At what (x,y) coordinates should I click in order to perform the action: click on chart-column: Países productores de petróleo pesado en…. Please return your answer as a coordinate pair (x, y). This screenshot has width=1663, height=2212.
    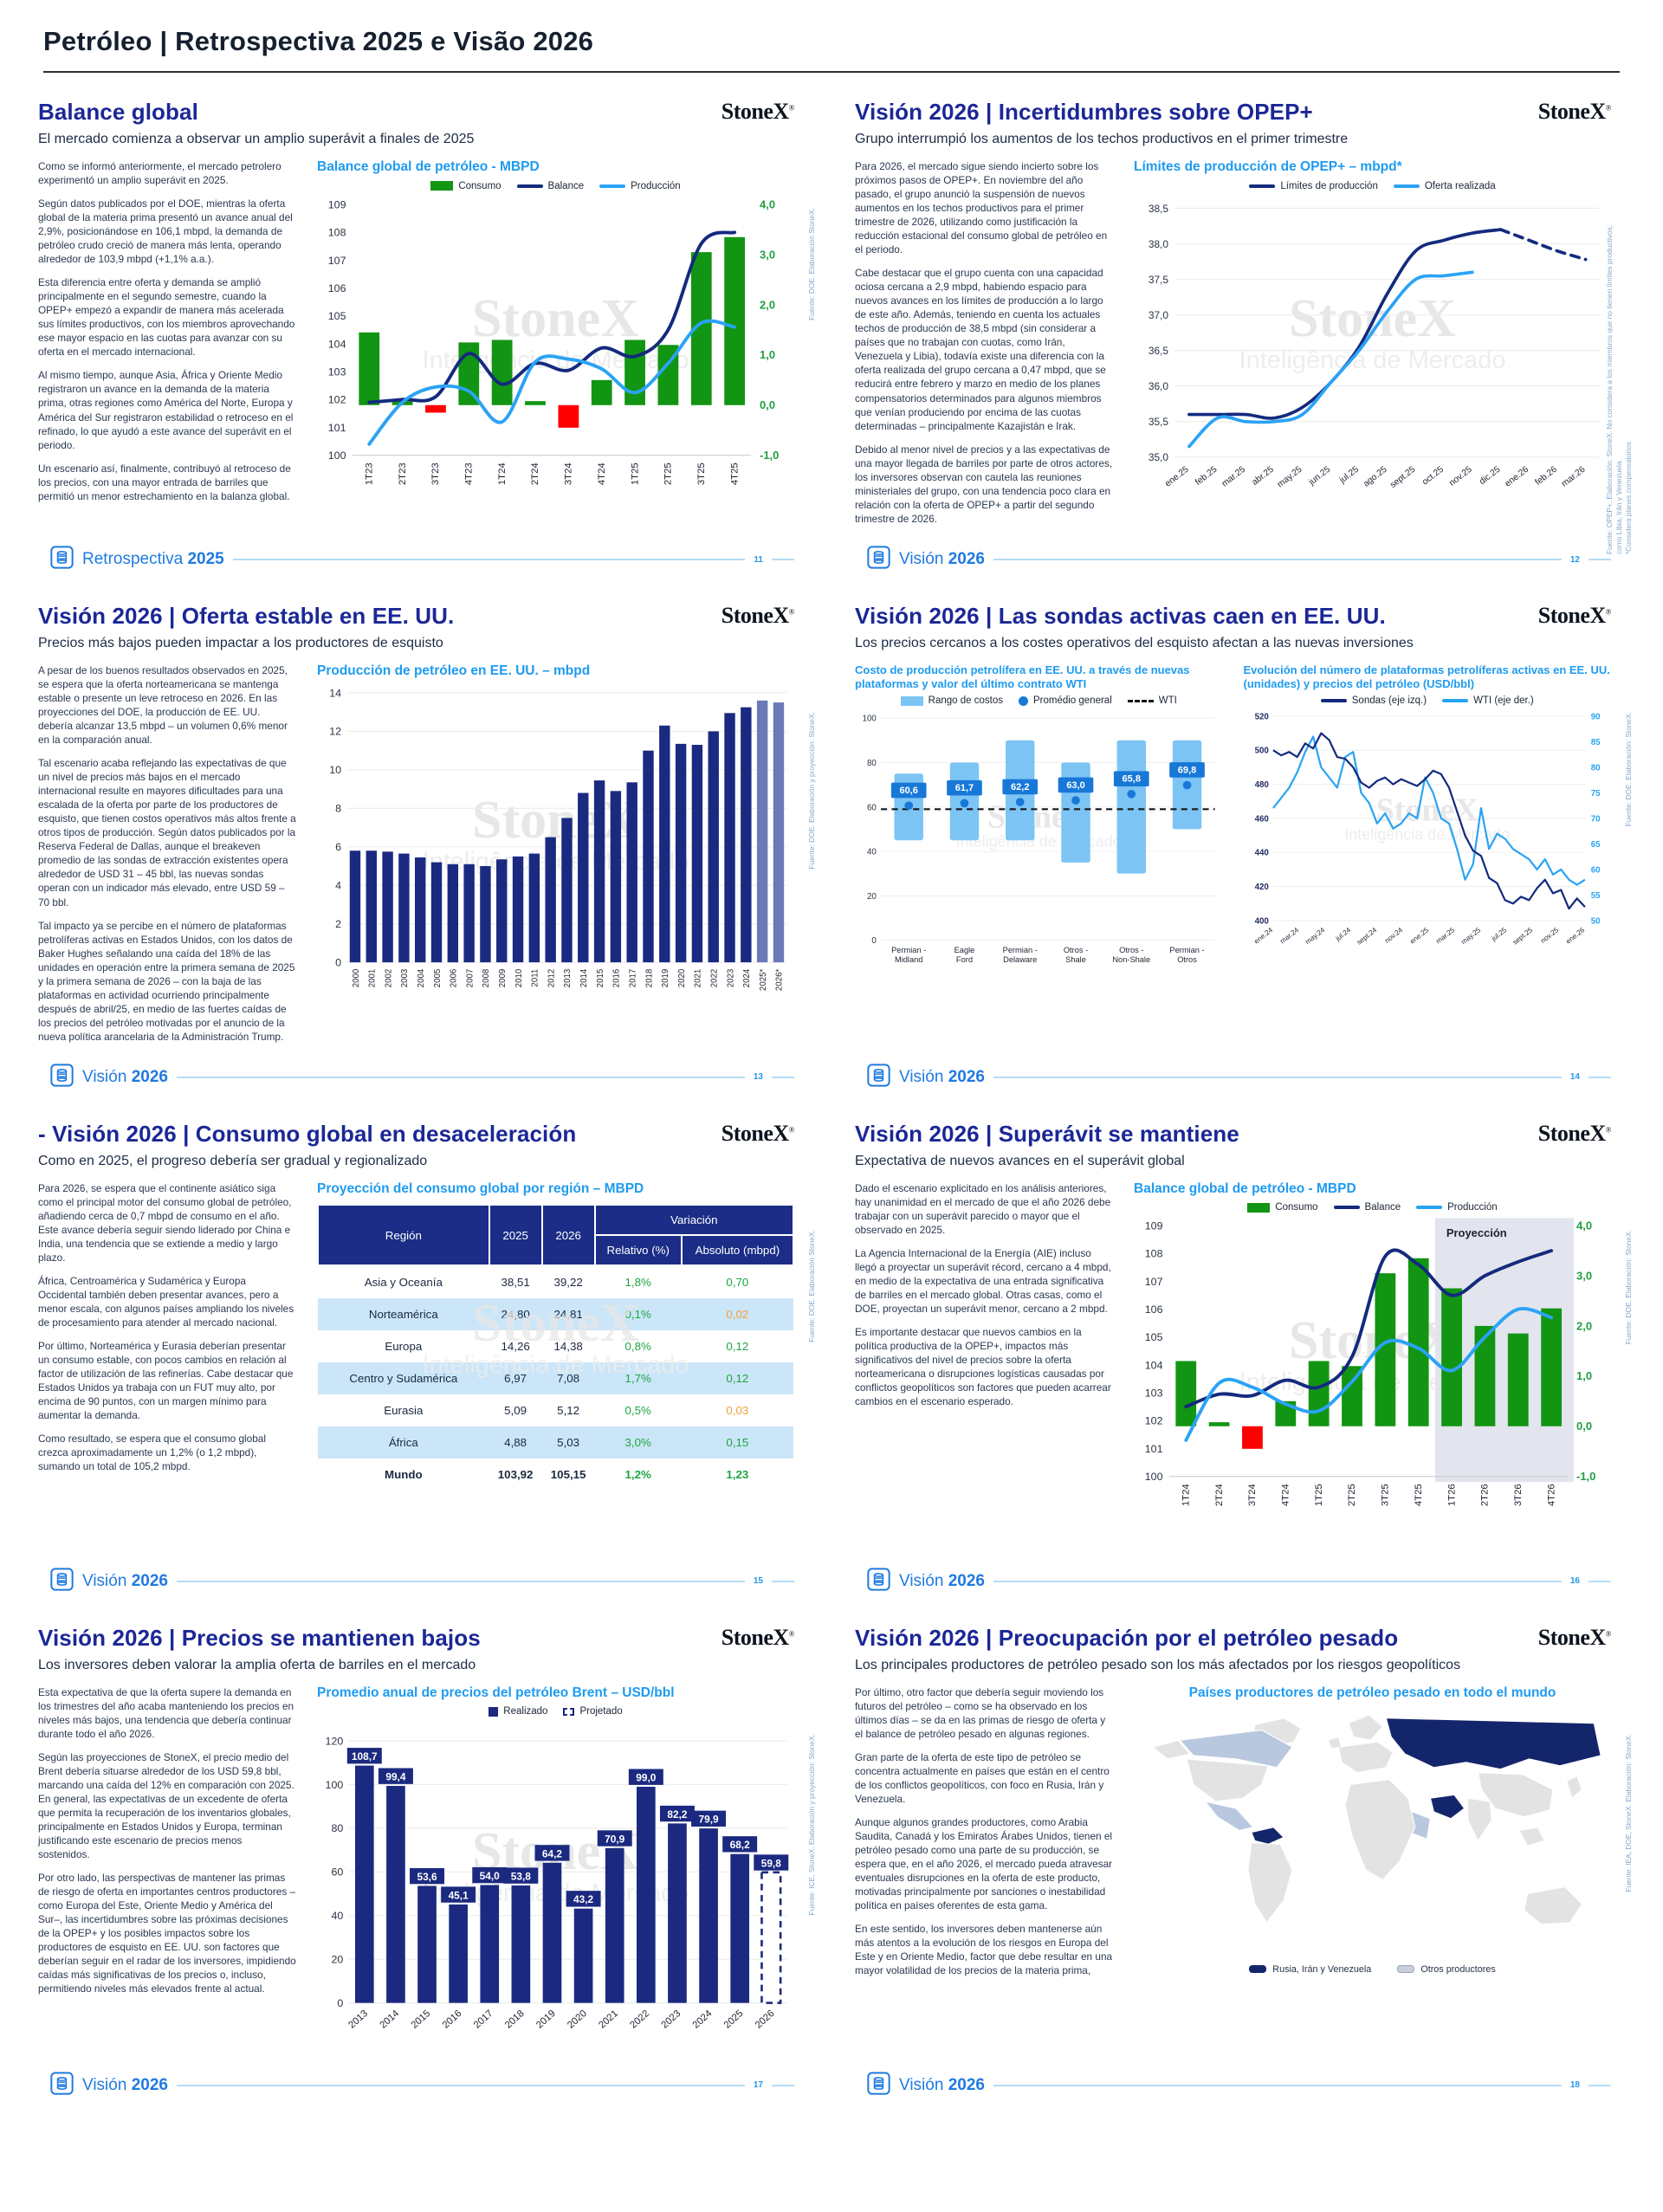
    Looking at the image, I should click on (1372, 1873).